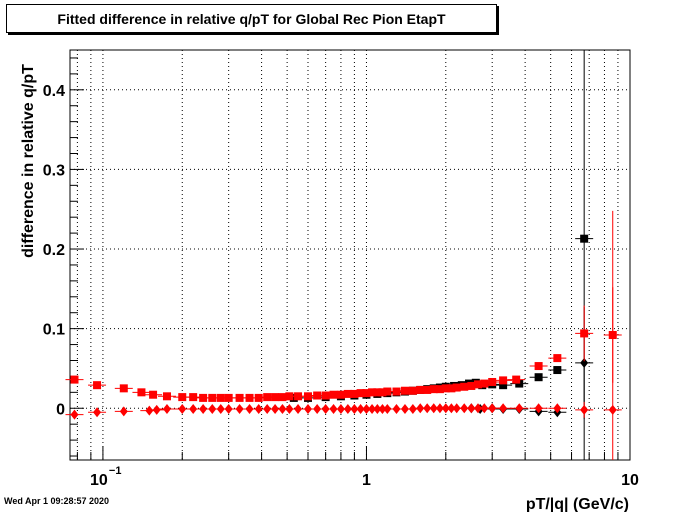 This screenshot has height=512, width=700. What do you see at coordinates (54, 330) in the screenshot?
I see `y-tick-label: 0.1` at bounding box center [54, 330].